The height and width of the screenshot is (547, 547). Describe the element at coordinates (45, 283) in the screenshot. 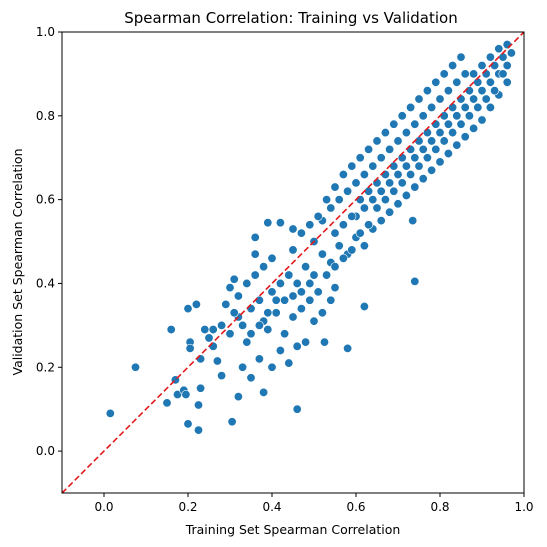

I see `y-tick-label: 0.4` at that location.